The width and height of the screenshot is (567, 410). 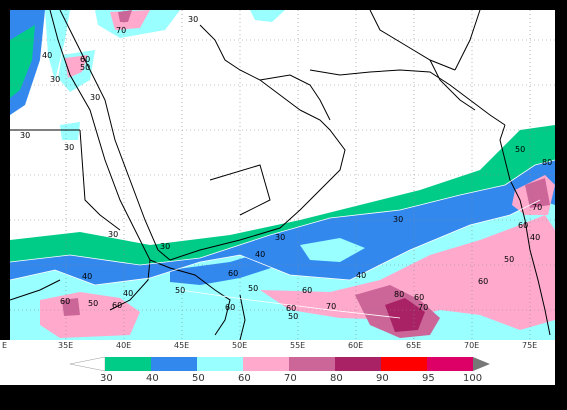 What do you see at coordinates (290, 378) in the screenshot?
I see `colorbar-label: 70` at bounding box center [290, 378].